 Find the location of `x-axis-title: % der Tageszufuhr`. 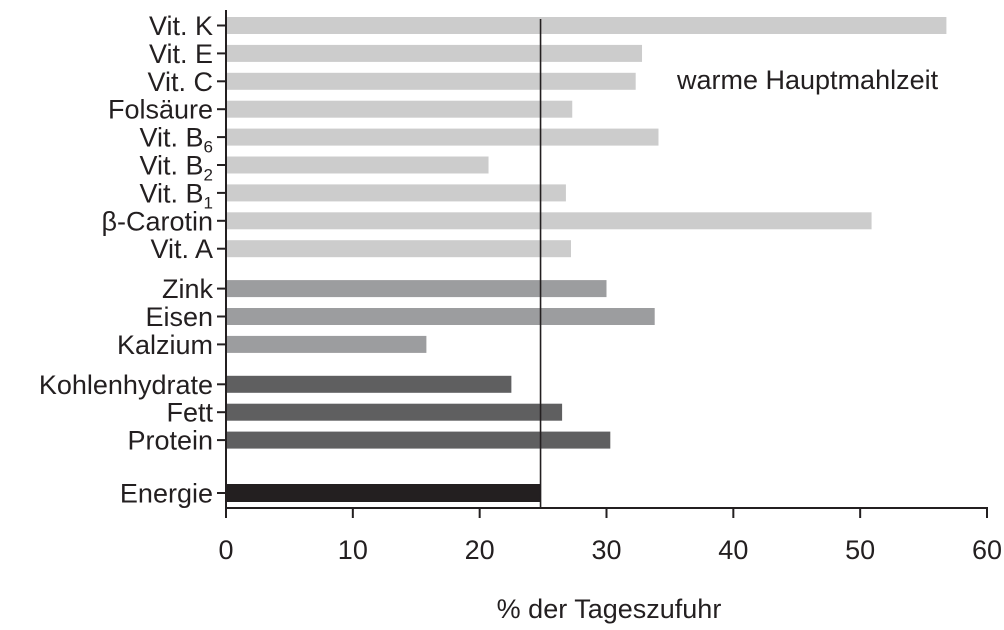

x-axis-title: % der Tageszufuhr is located at coordinates (609, 609).